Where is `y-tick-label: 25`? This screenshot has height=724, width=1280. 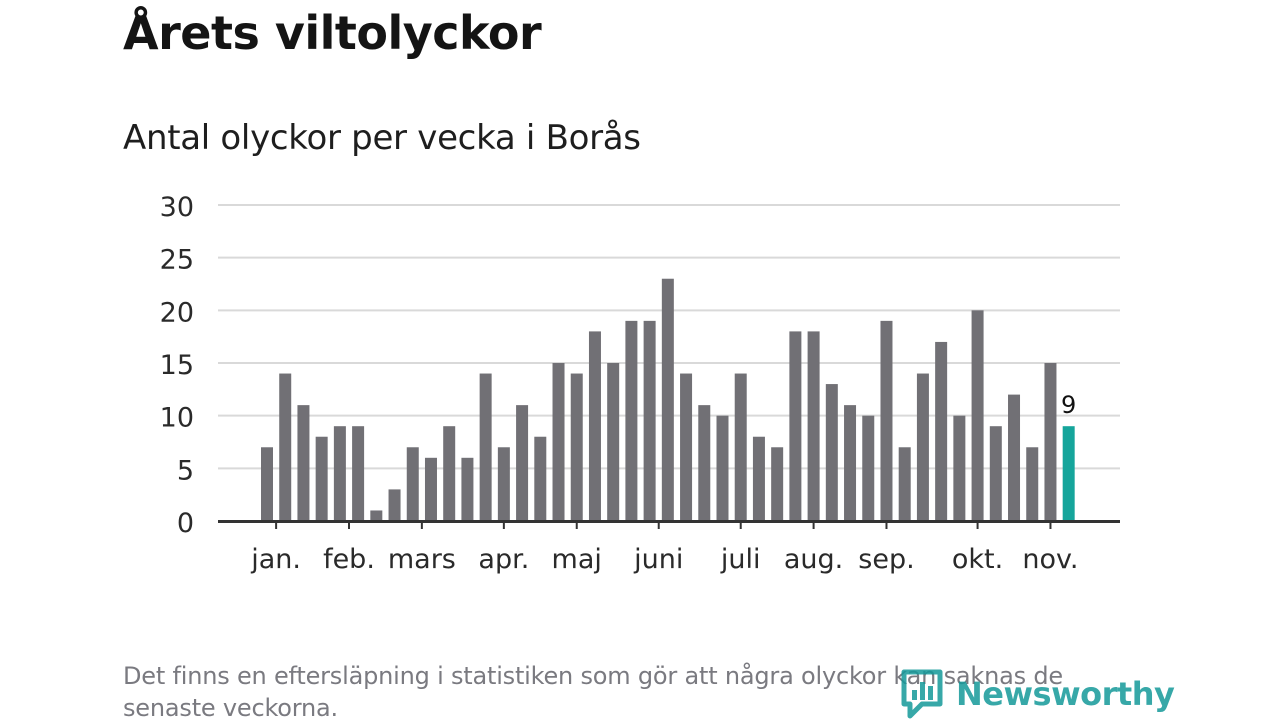 y-tick-label: 25 is located at coordinates (177, 260).